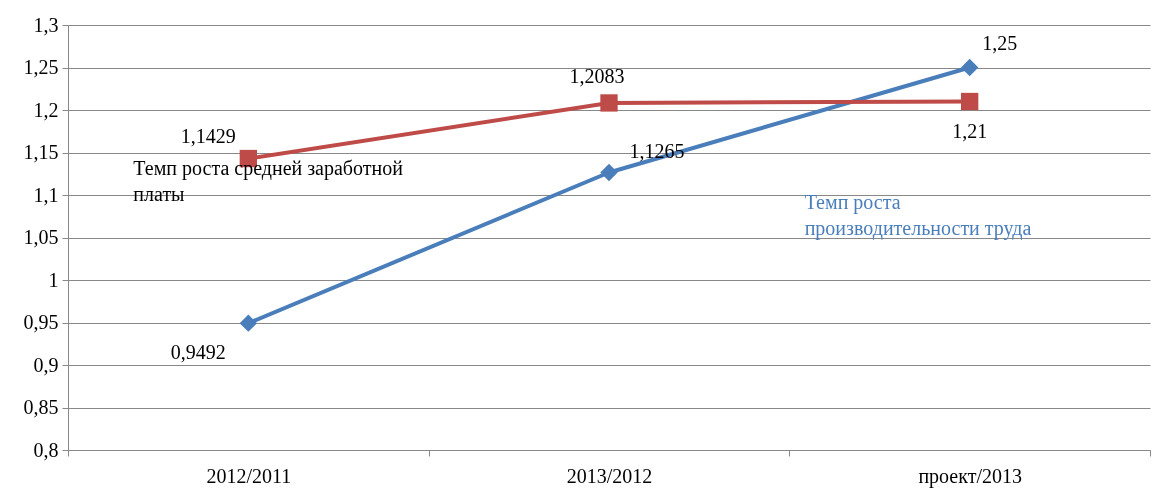  Describe the element at coordinates (46, 194) in the screenshot. I see `y-tick-label: 1,1` at that location.